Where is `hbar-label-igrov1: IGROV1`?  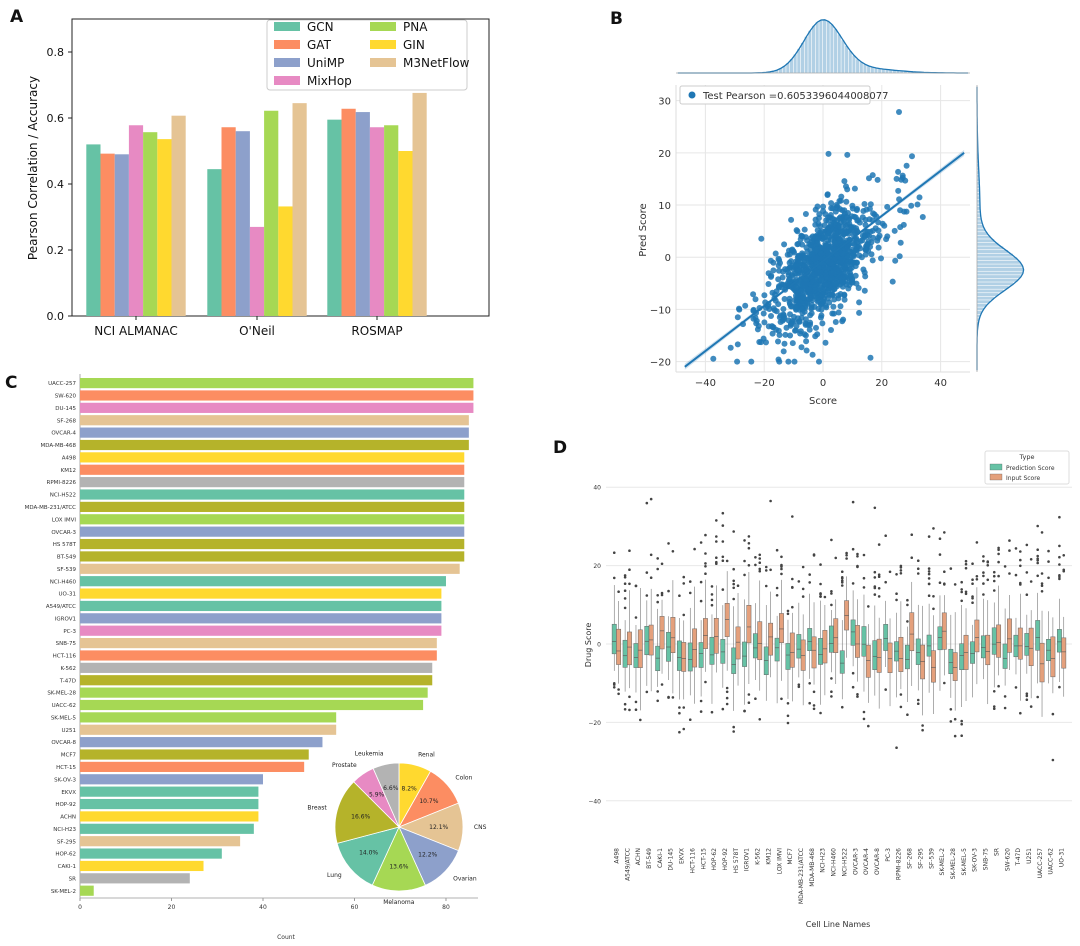
hbar-label-igrov1: IGROV1 is located at coordinates (65, 619).